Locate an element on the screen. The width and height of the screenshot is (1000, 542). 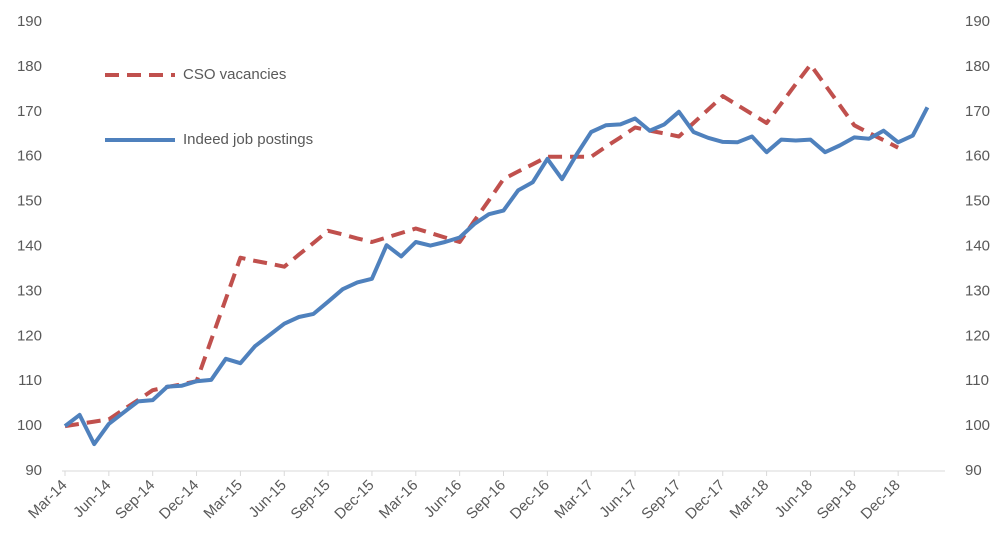
x-tick-label: Dec-17 is located at coordinates (705, 500).